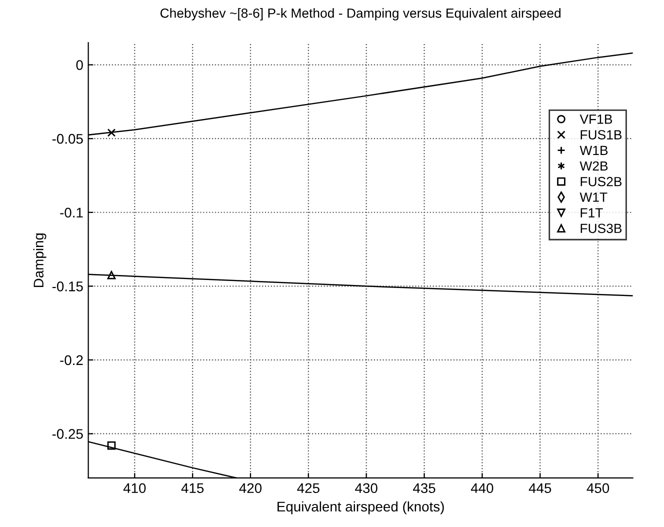 The width and height of the screenshot is (664, 527). Describe the element at coordinates (601, 181) in the screenshot. I see `legend-label: FUS2B` at that location.